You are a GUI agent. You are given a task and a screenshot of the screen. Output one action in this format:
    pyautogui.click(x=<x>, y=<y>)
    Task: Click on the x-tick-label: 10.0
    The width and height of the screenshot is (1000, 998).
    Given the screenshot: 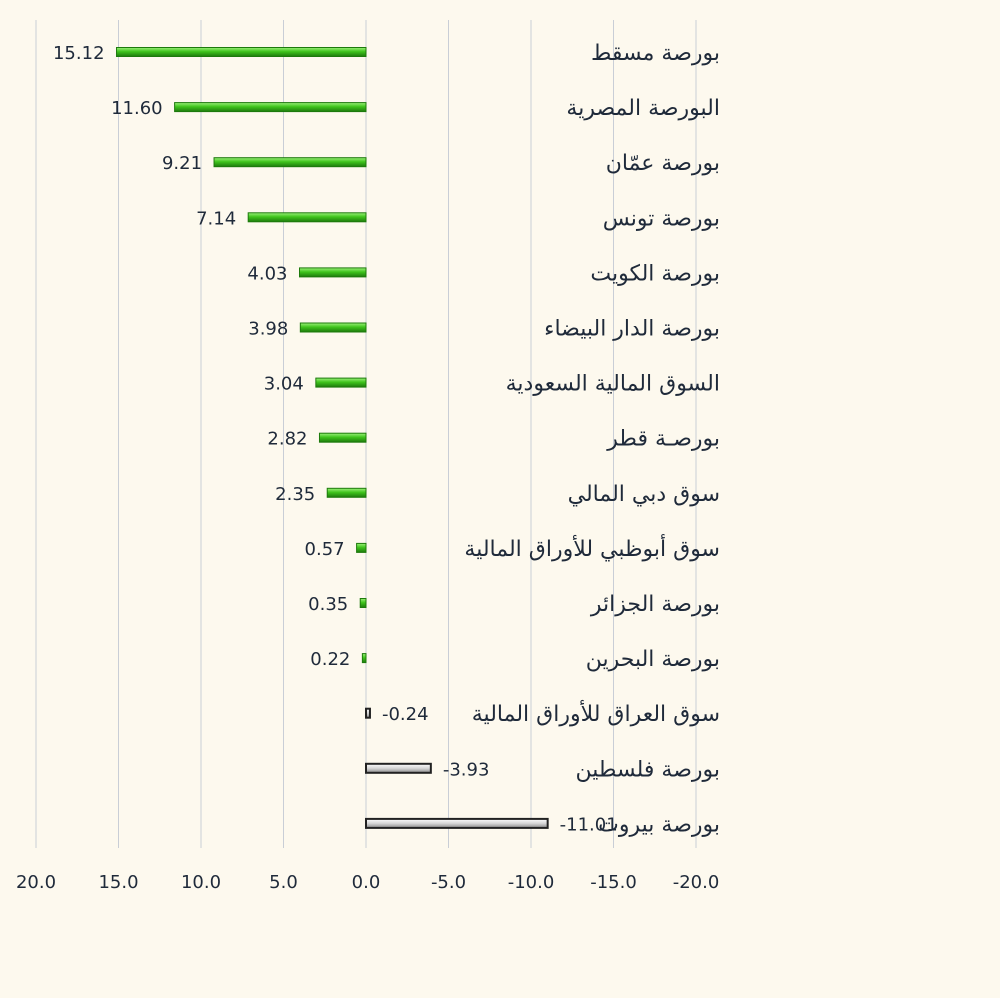 What is the action you would take?
    pyautogui.click(x=201, y=882)
    